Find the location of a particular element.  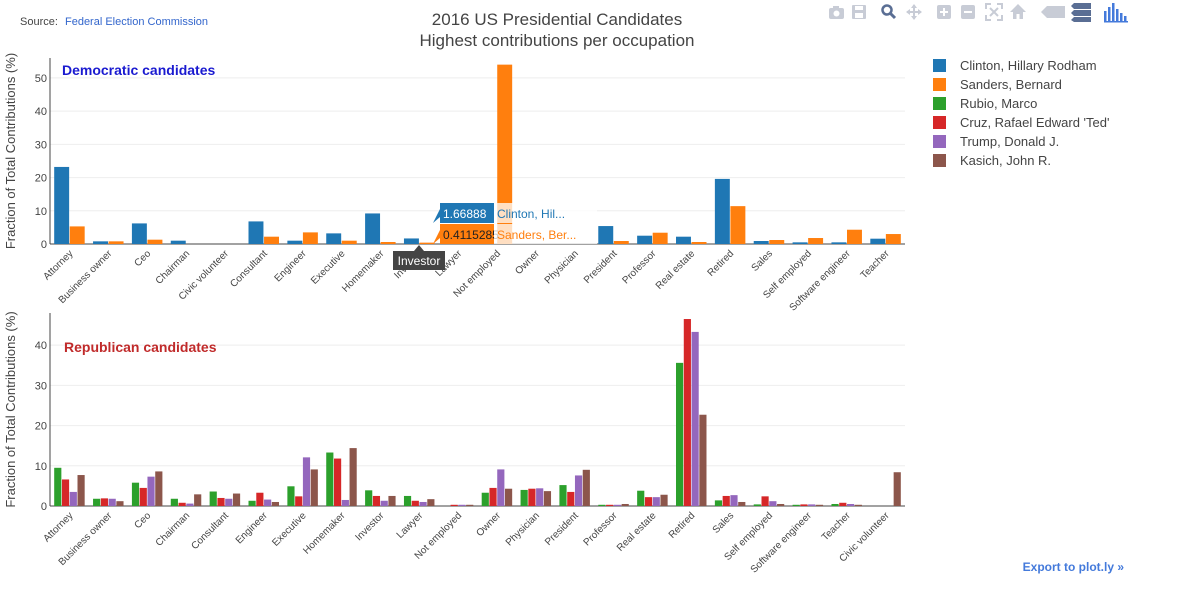

hover-compare-icon is located at coordinates (1081, 12).